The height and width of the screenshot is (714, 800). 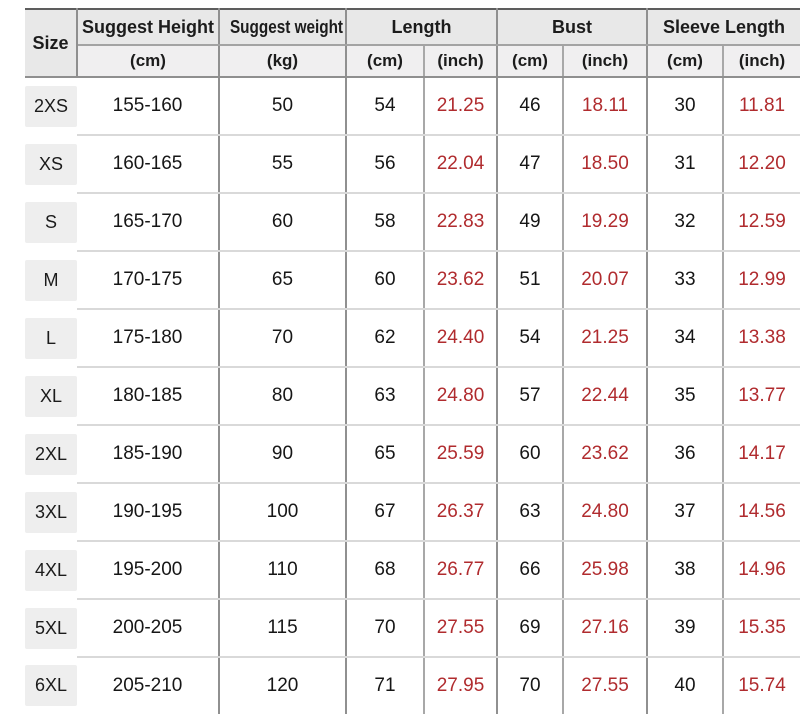 I want to click on cell-height-cm: 185-190, so click(x=148, y=454).